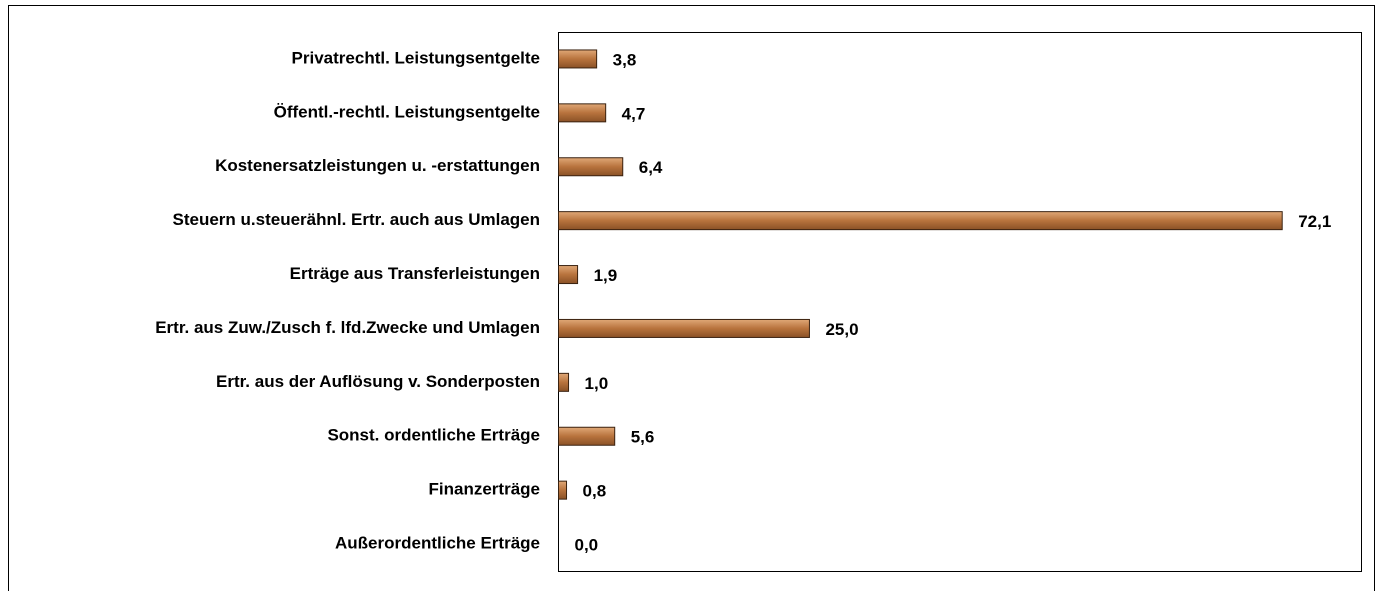 The height and width of the screenshot is (591, 1376). I want to click on value-label: 72,1, so click(1314, 221).